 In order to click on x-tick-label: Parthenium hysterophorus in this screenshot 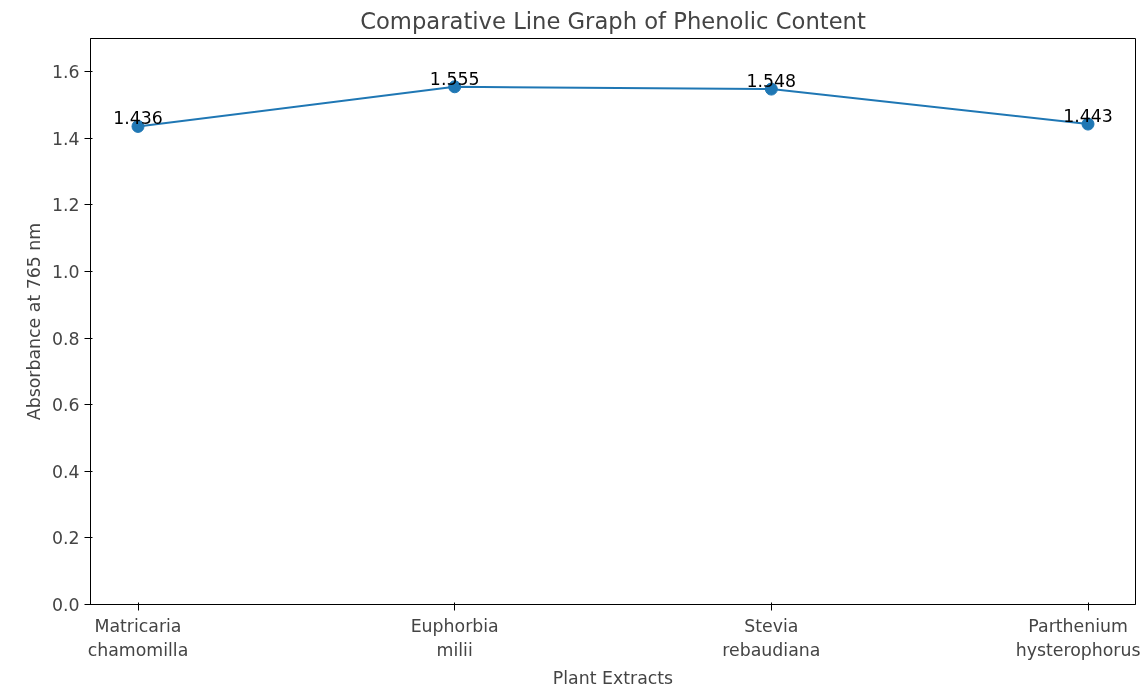, I will do `click(1078, 637)`.